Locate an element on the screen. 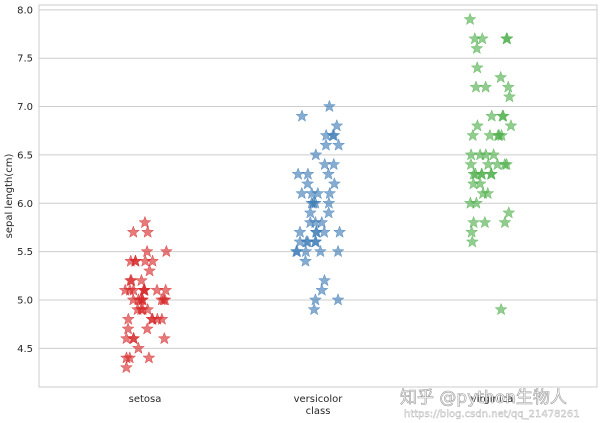 The image size is (600, 423). y-tick-label: 6.5 is located at coordinates (25, 155).